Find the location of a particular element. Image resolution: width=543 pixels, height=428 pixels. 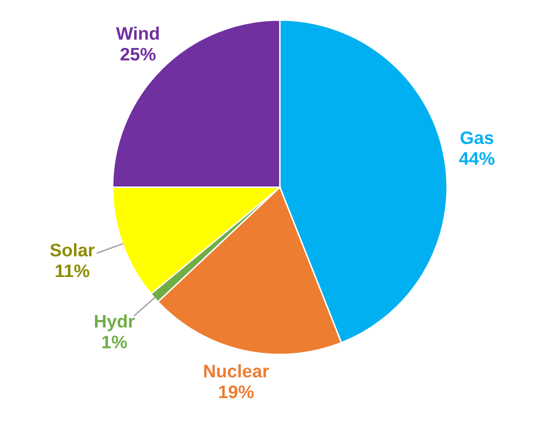

data-label: 11% is located at coordinates (73, 271).